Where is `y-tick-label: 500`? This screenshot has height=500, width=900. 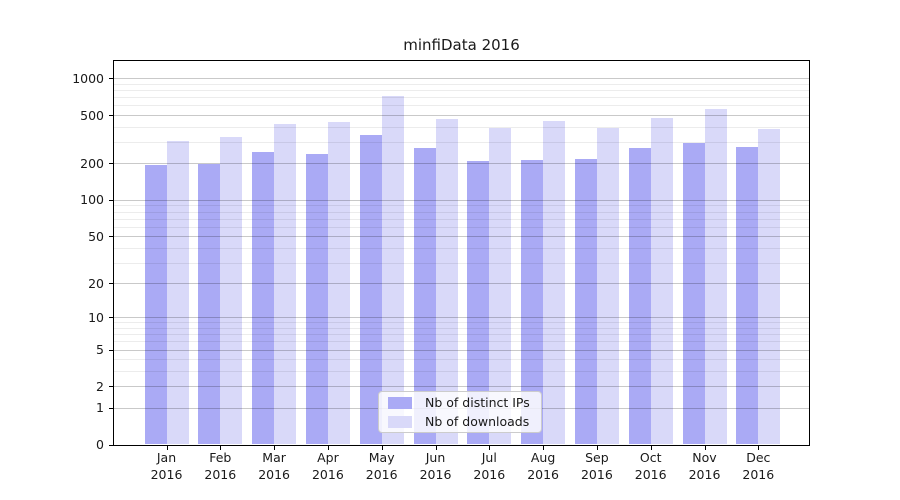 y-tick-label: 500 is located at coordinates (92, 115).